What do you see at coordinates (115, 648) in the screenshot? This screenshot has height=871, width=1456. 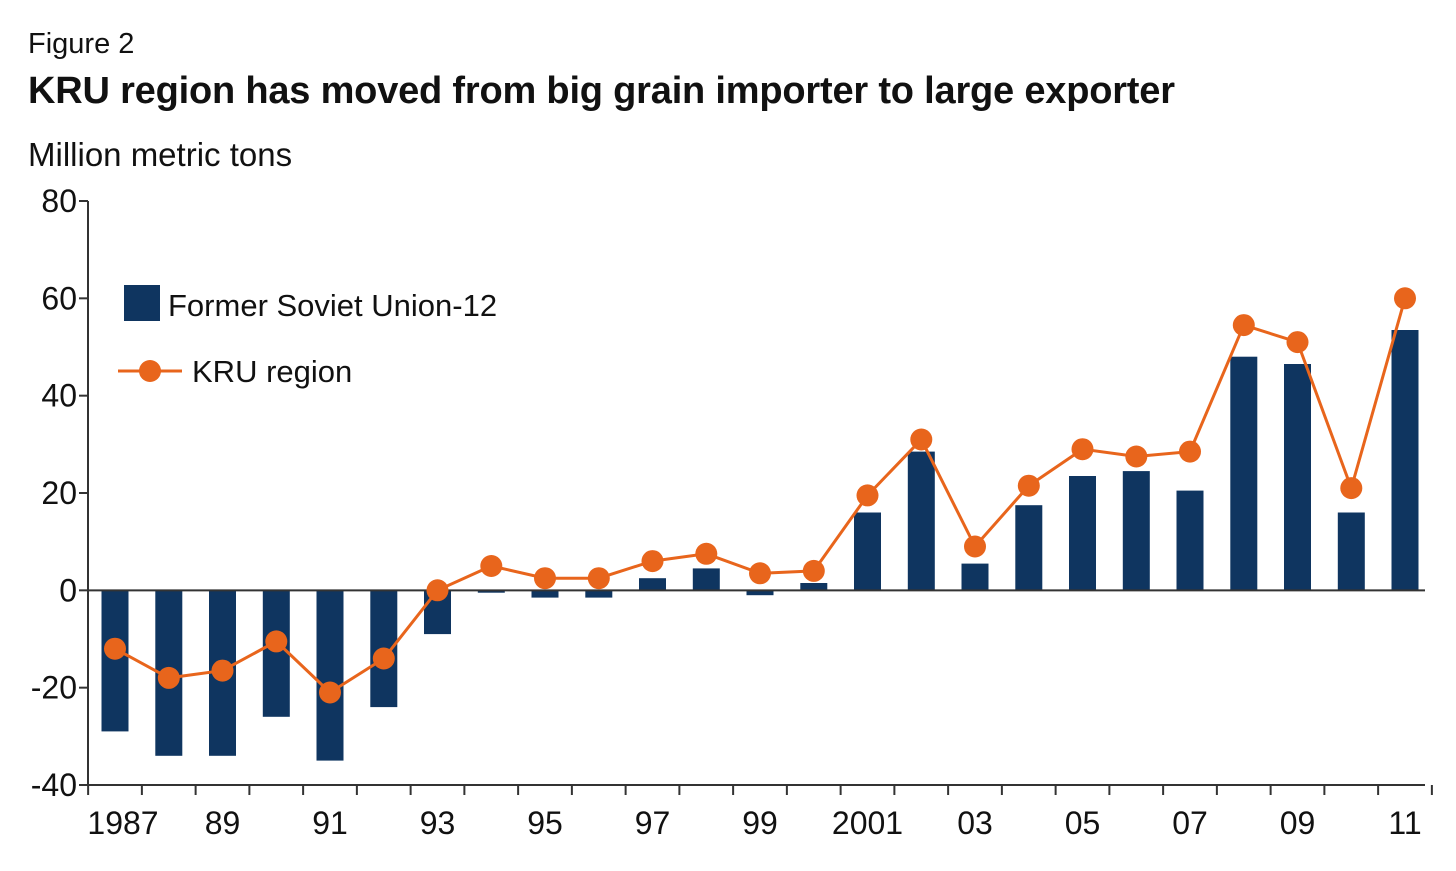 I see `point-kru-1987` at bounding box center [115, 648].